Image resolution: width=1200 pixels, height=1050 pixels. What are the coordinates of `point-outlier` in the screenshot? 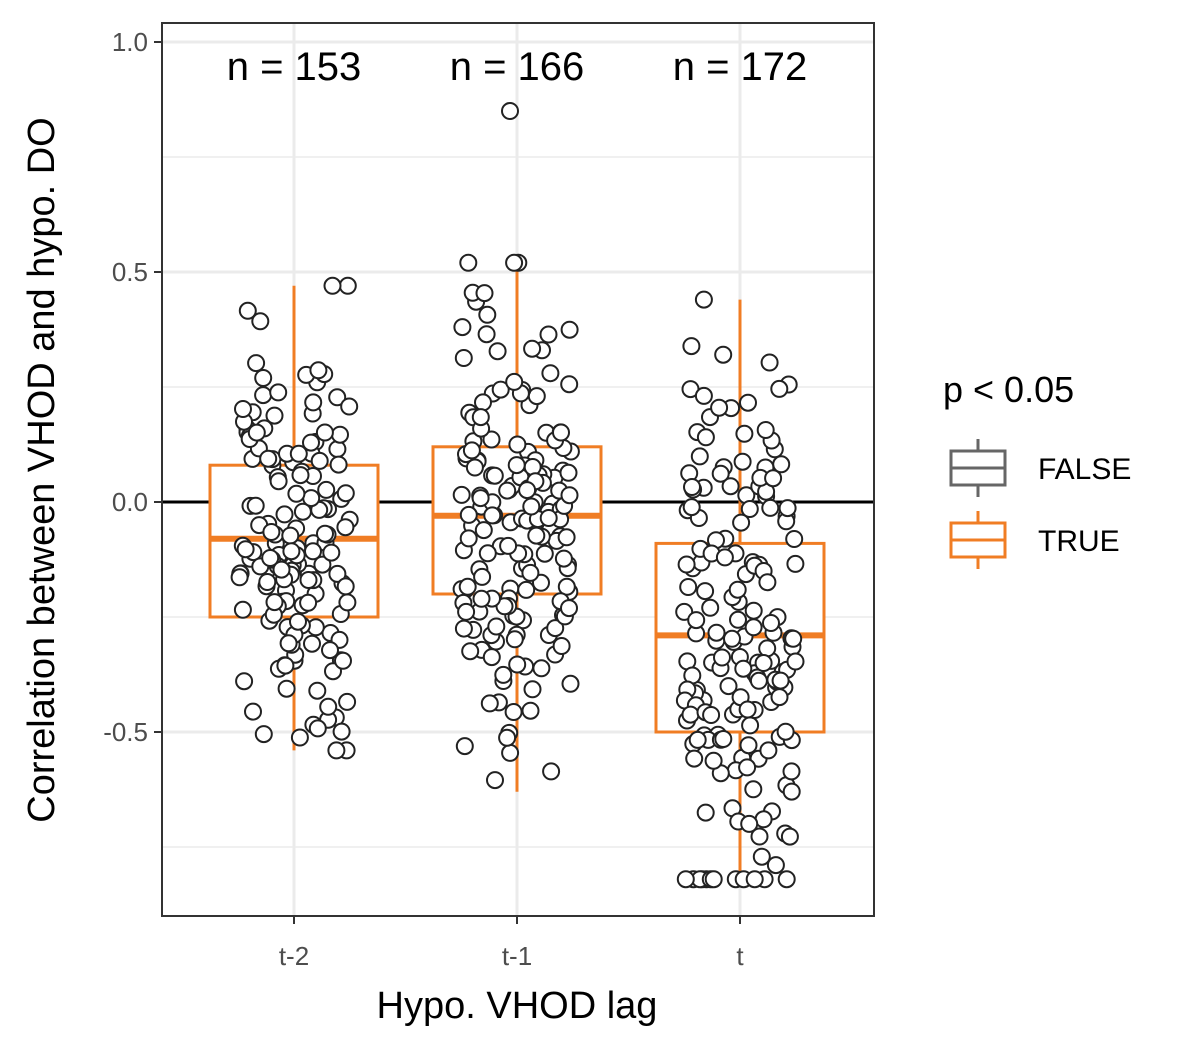 It's located at (510, 111).